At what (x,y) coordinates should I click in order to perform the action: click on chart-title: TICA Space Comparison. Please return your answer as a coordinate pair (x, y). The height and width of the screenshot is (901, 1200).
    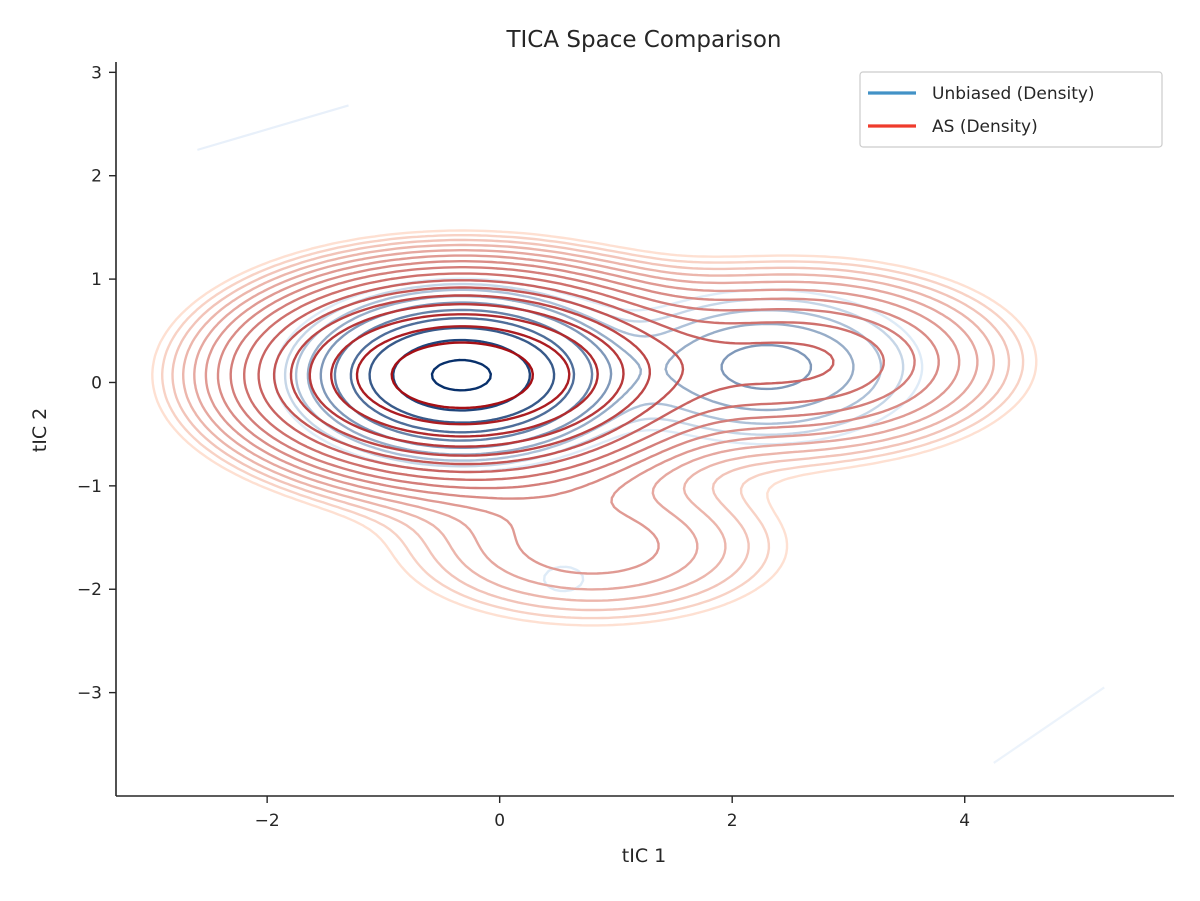
    Looking at the image, I should click on (643, 40).